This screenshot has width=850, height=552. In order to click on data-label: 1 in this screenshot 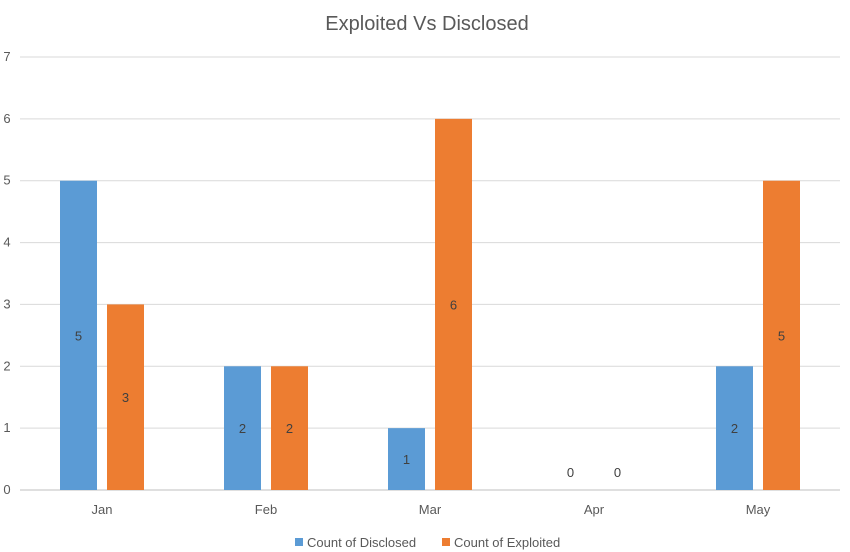, I will do `click(406, 459)`.